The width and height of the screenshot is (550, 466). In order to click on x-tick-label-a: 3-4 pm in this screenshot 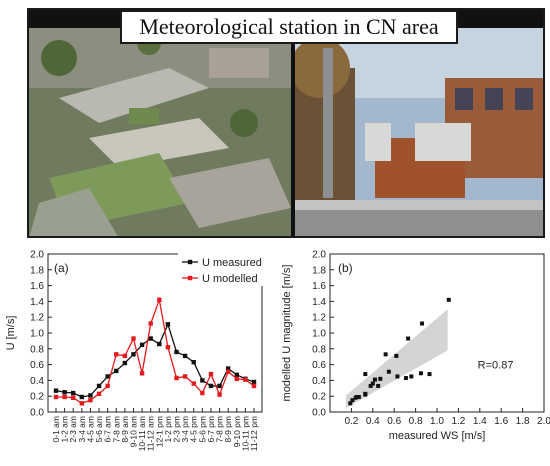, I will do `click(185, 429)`.